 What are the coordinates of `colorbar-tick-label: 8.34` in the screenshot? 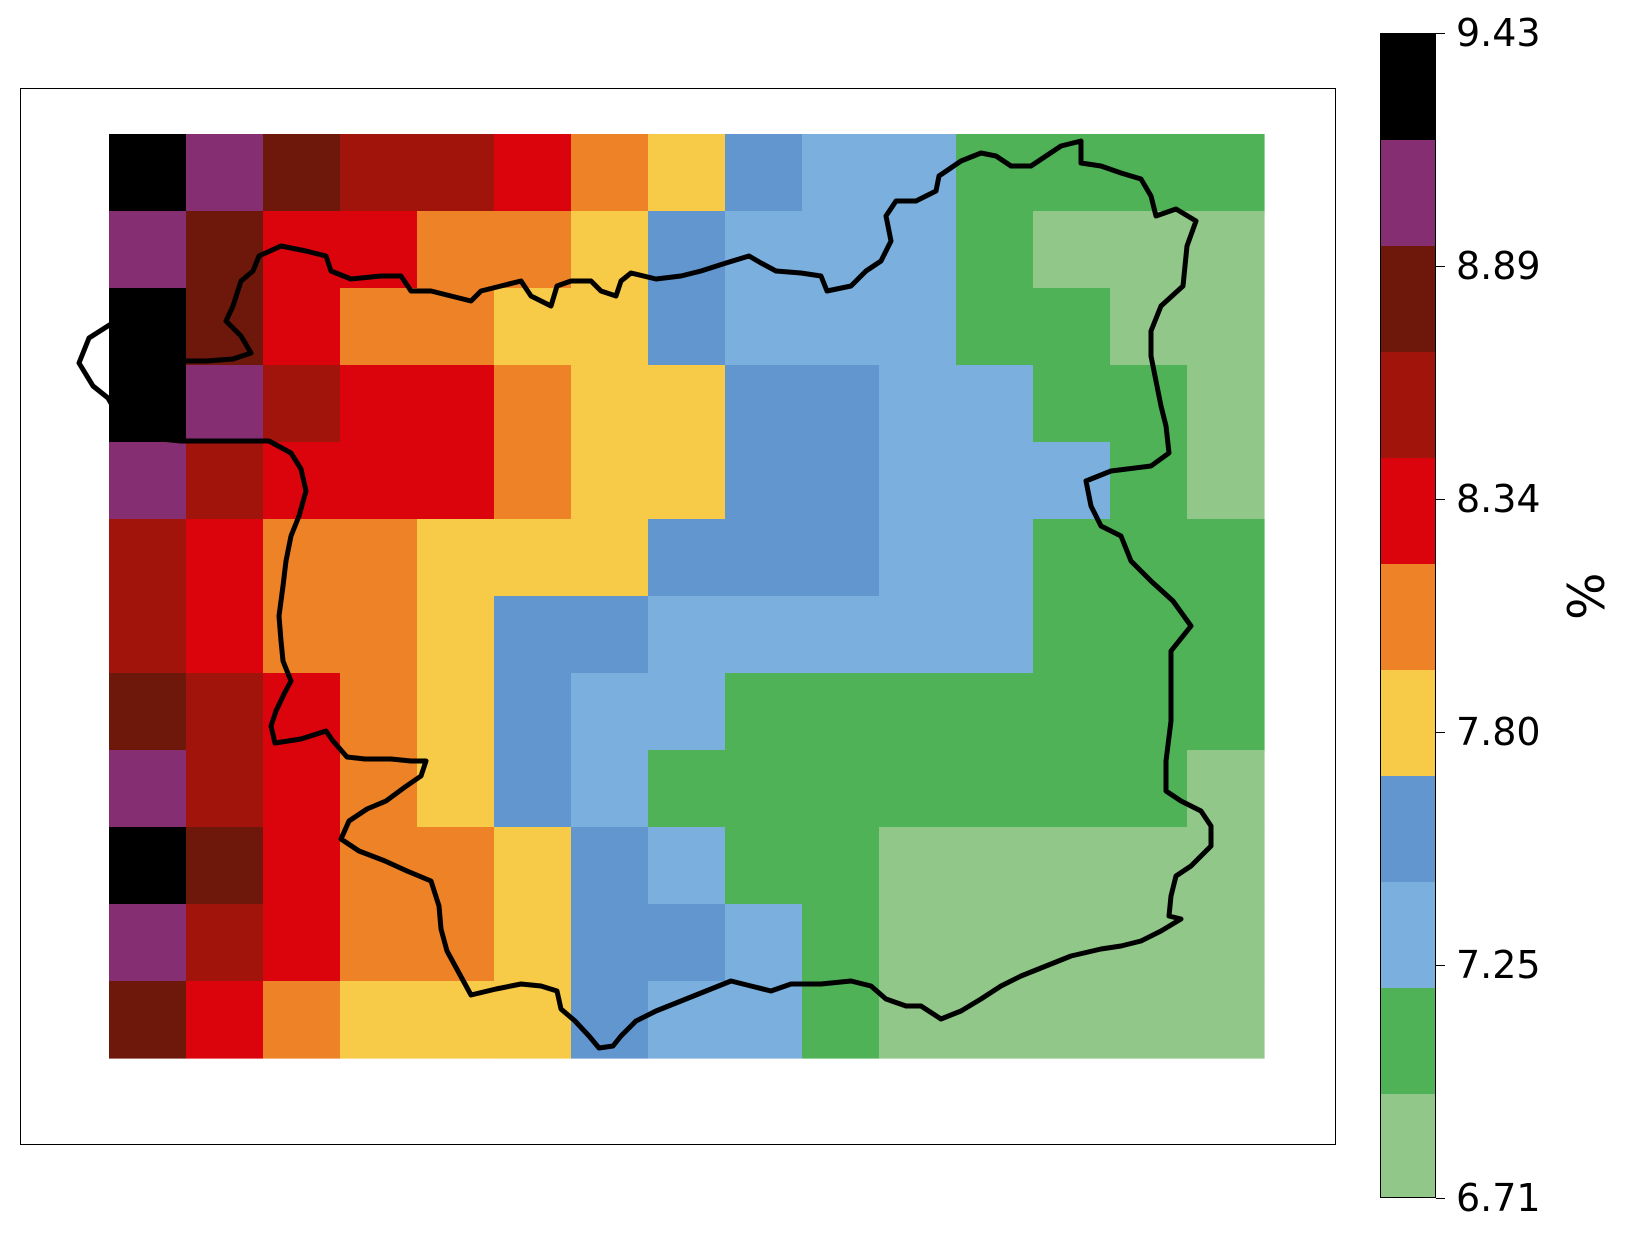 It's located at (1498, 499).